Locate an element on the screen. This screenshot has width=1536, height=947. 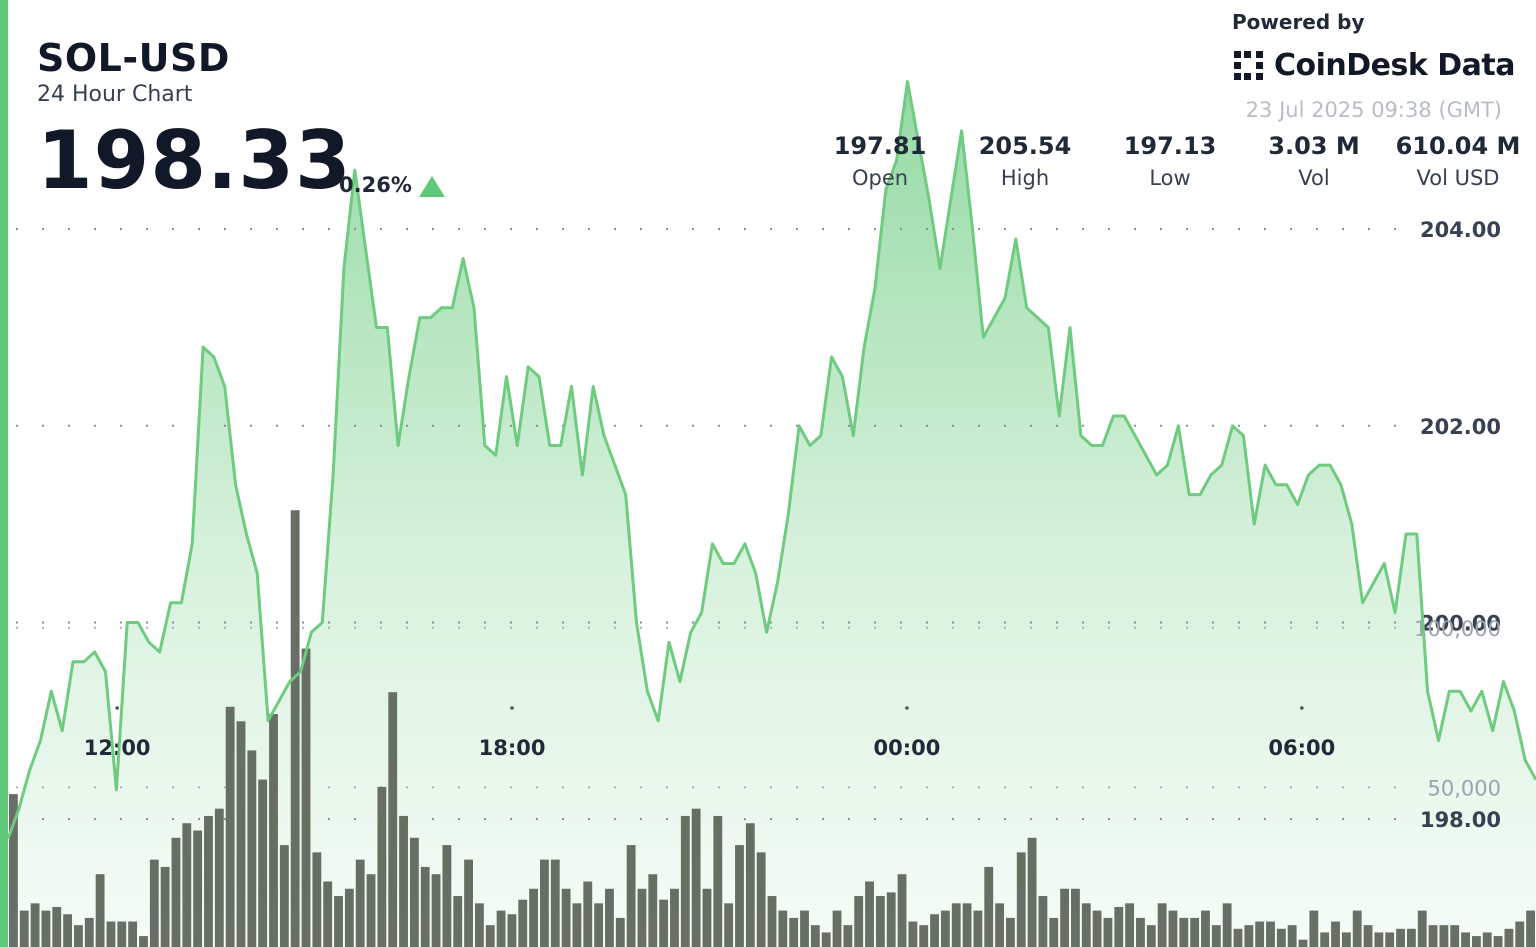
powered-by-label: Powered by is located at coordinates (1298, 22).